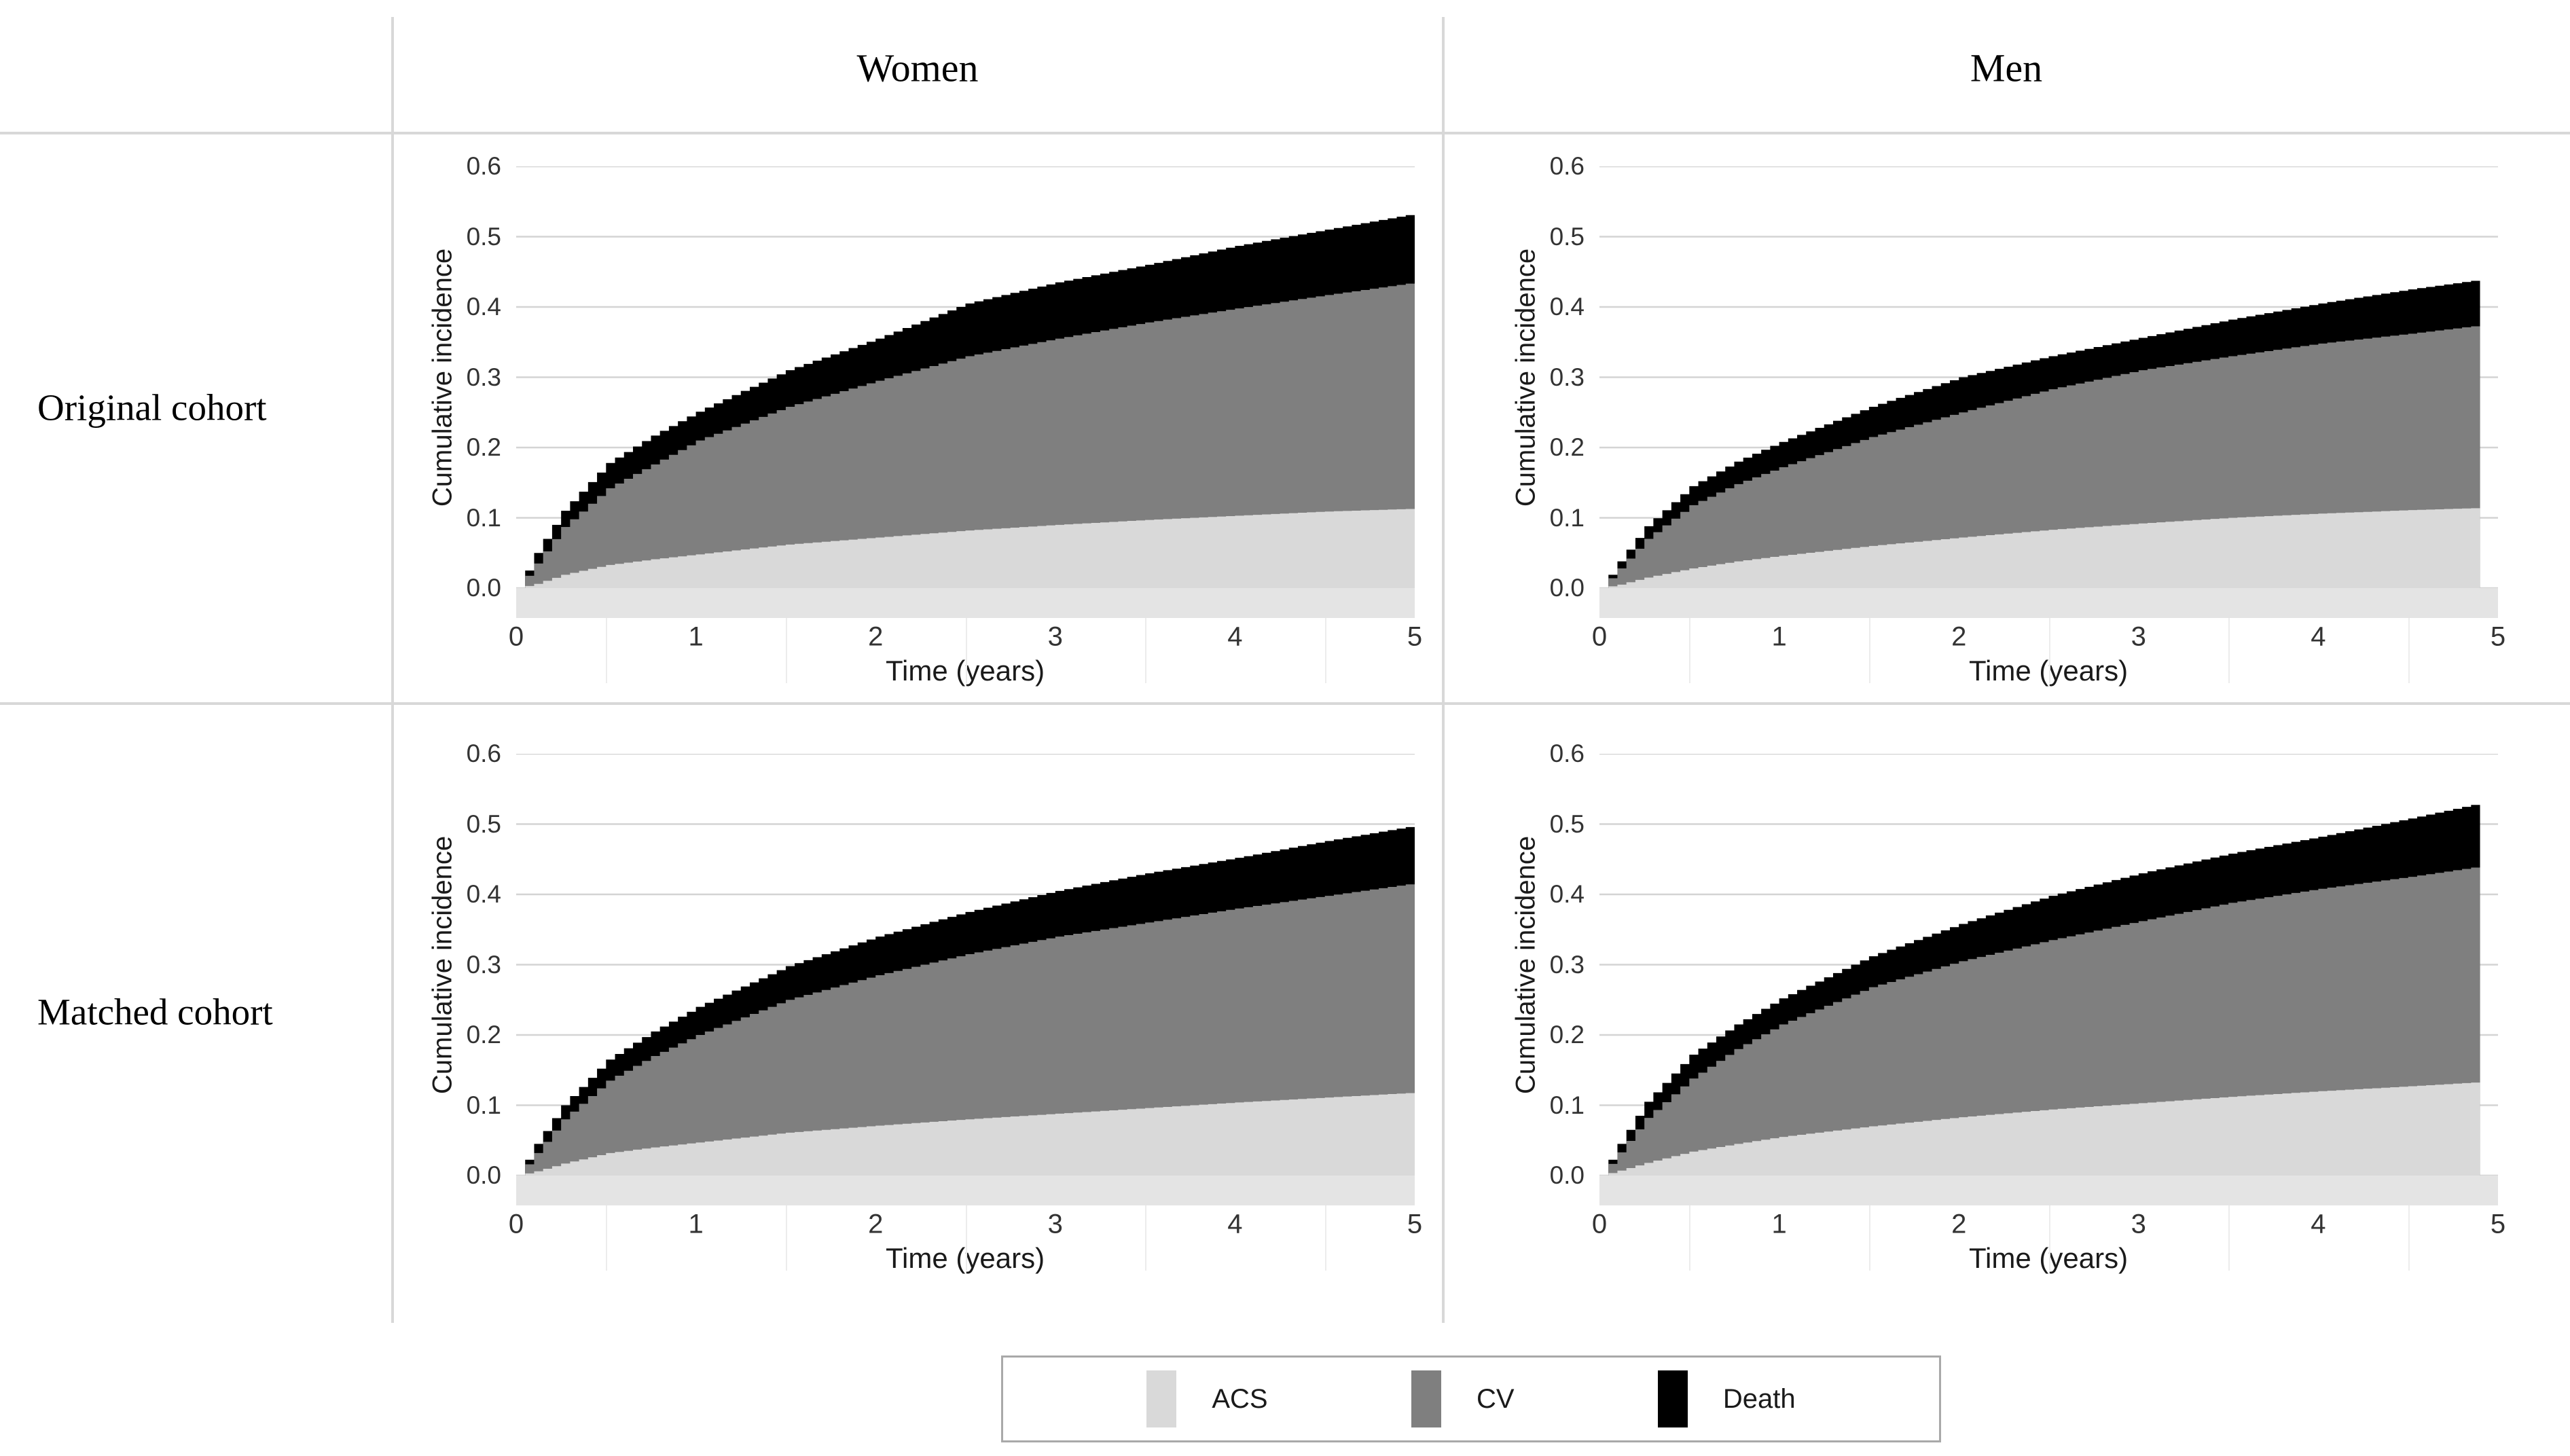  Describe the element at coordinates (392, 670) in the screenshot. I see `divider-vertical-left` at that location.